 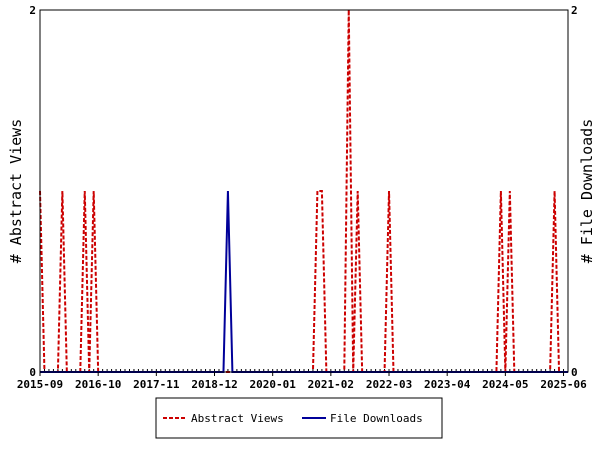 I want to click on left-axis-title: # Abstract Views, so click(x=16, y=191).